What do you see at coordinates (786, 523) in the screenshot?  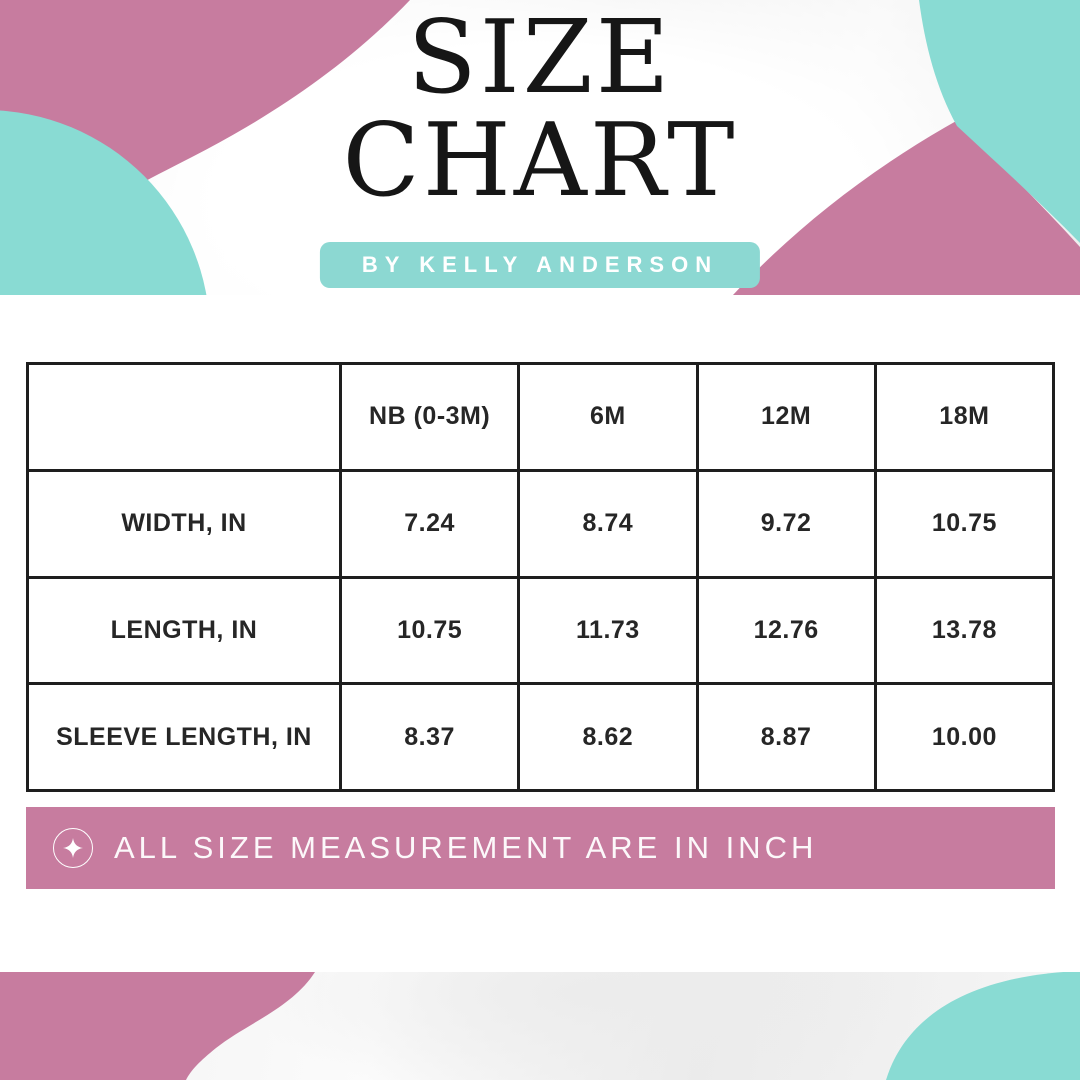 I see `table-cell: 9.72` at bounding box center [786, 523].